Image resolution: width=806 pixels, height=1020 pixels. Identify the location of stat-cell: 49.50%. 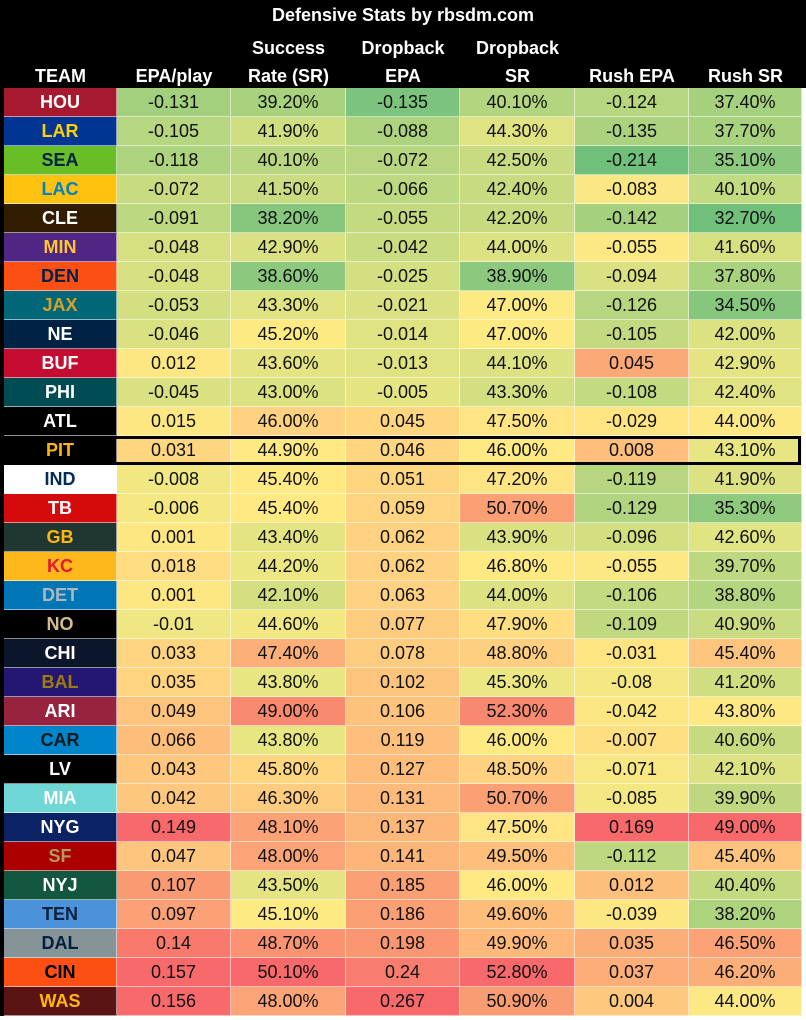
(517, 856).